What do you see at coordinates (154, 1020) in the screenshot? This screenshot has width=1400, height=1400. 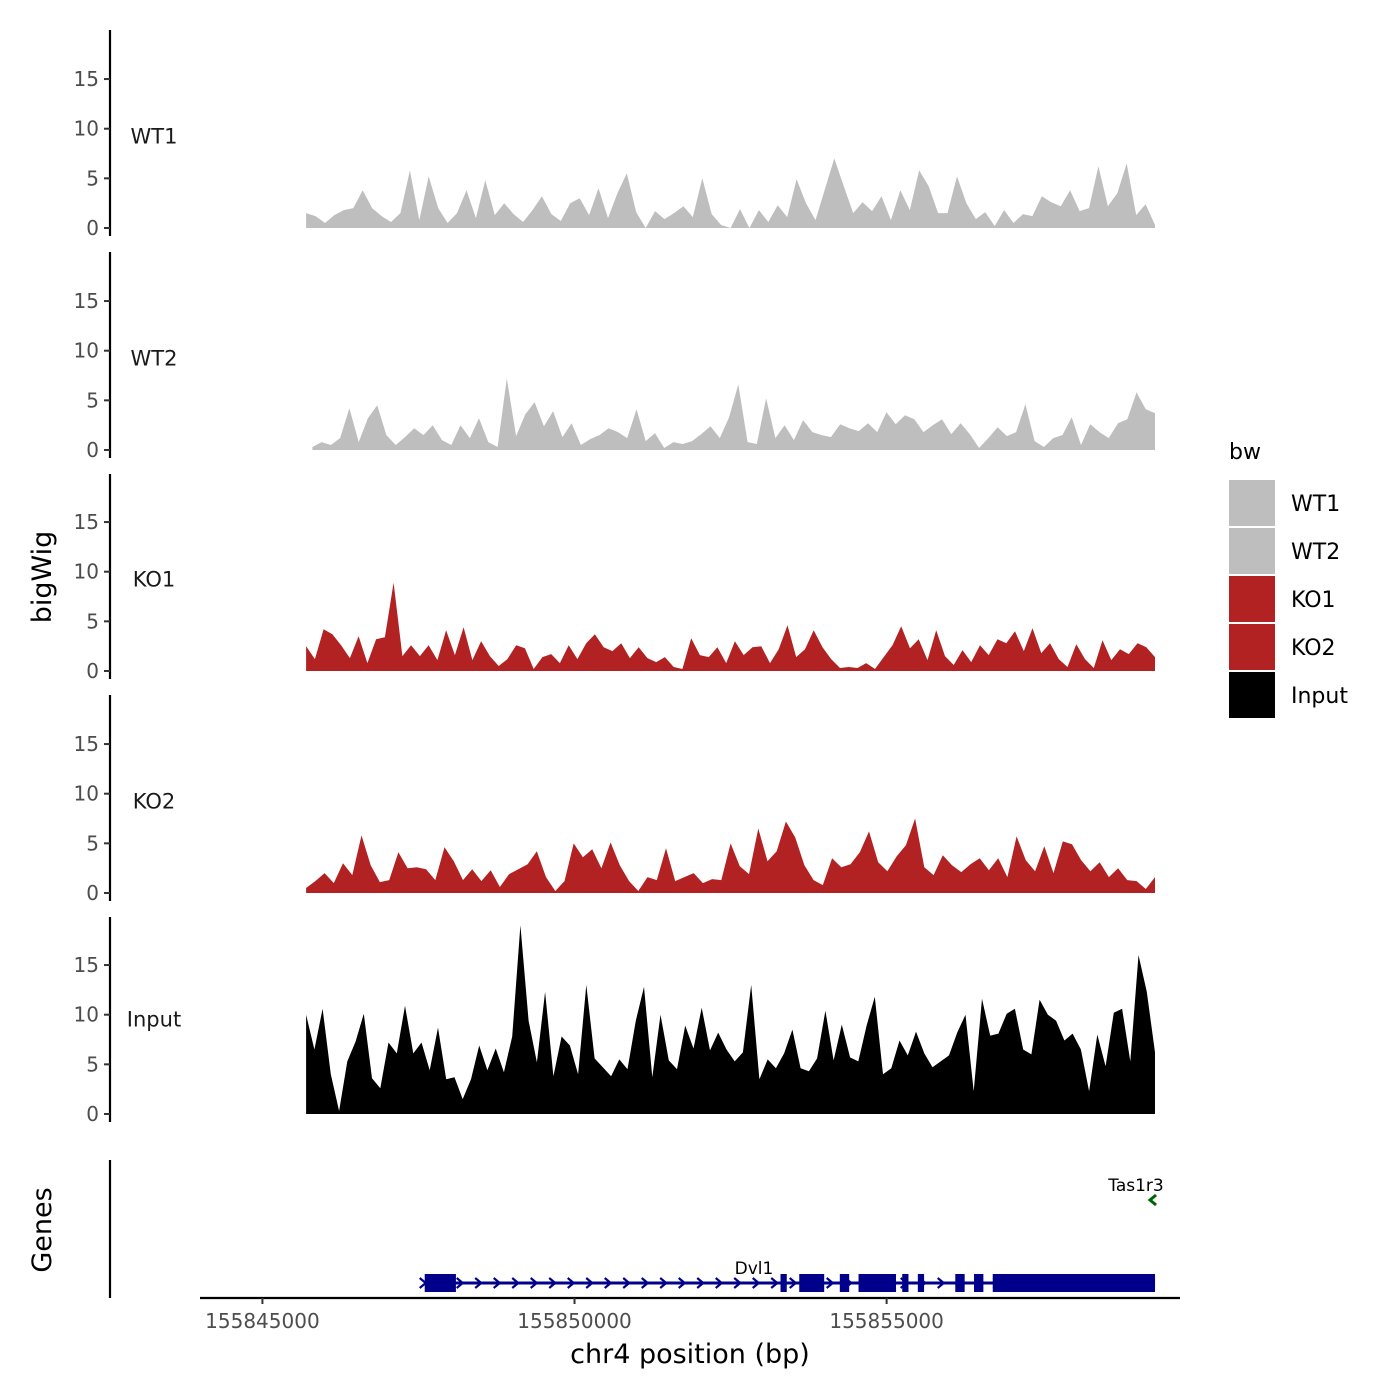 I see `sample-label-input: Input` at bounding box center [154, 1020].